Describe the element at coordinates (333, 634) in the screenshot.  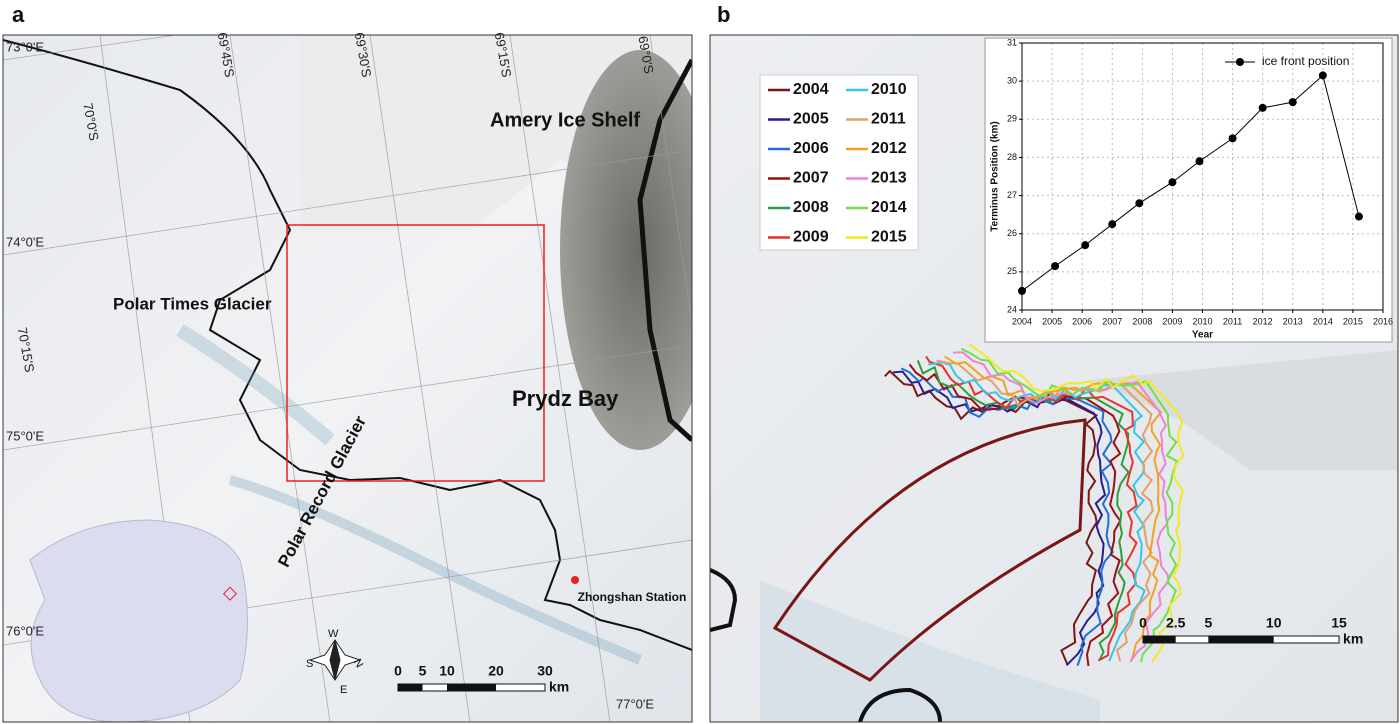
I see `compass-label: W` at that location.